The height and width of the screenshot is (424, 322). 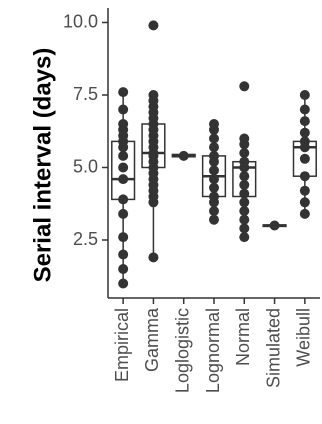 What do you see at coordinates (273, 348) in the screenshot?
I see `x-tick-label: Simulated` at bounding box center [273, 348].